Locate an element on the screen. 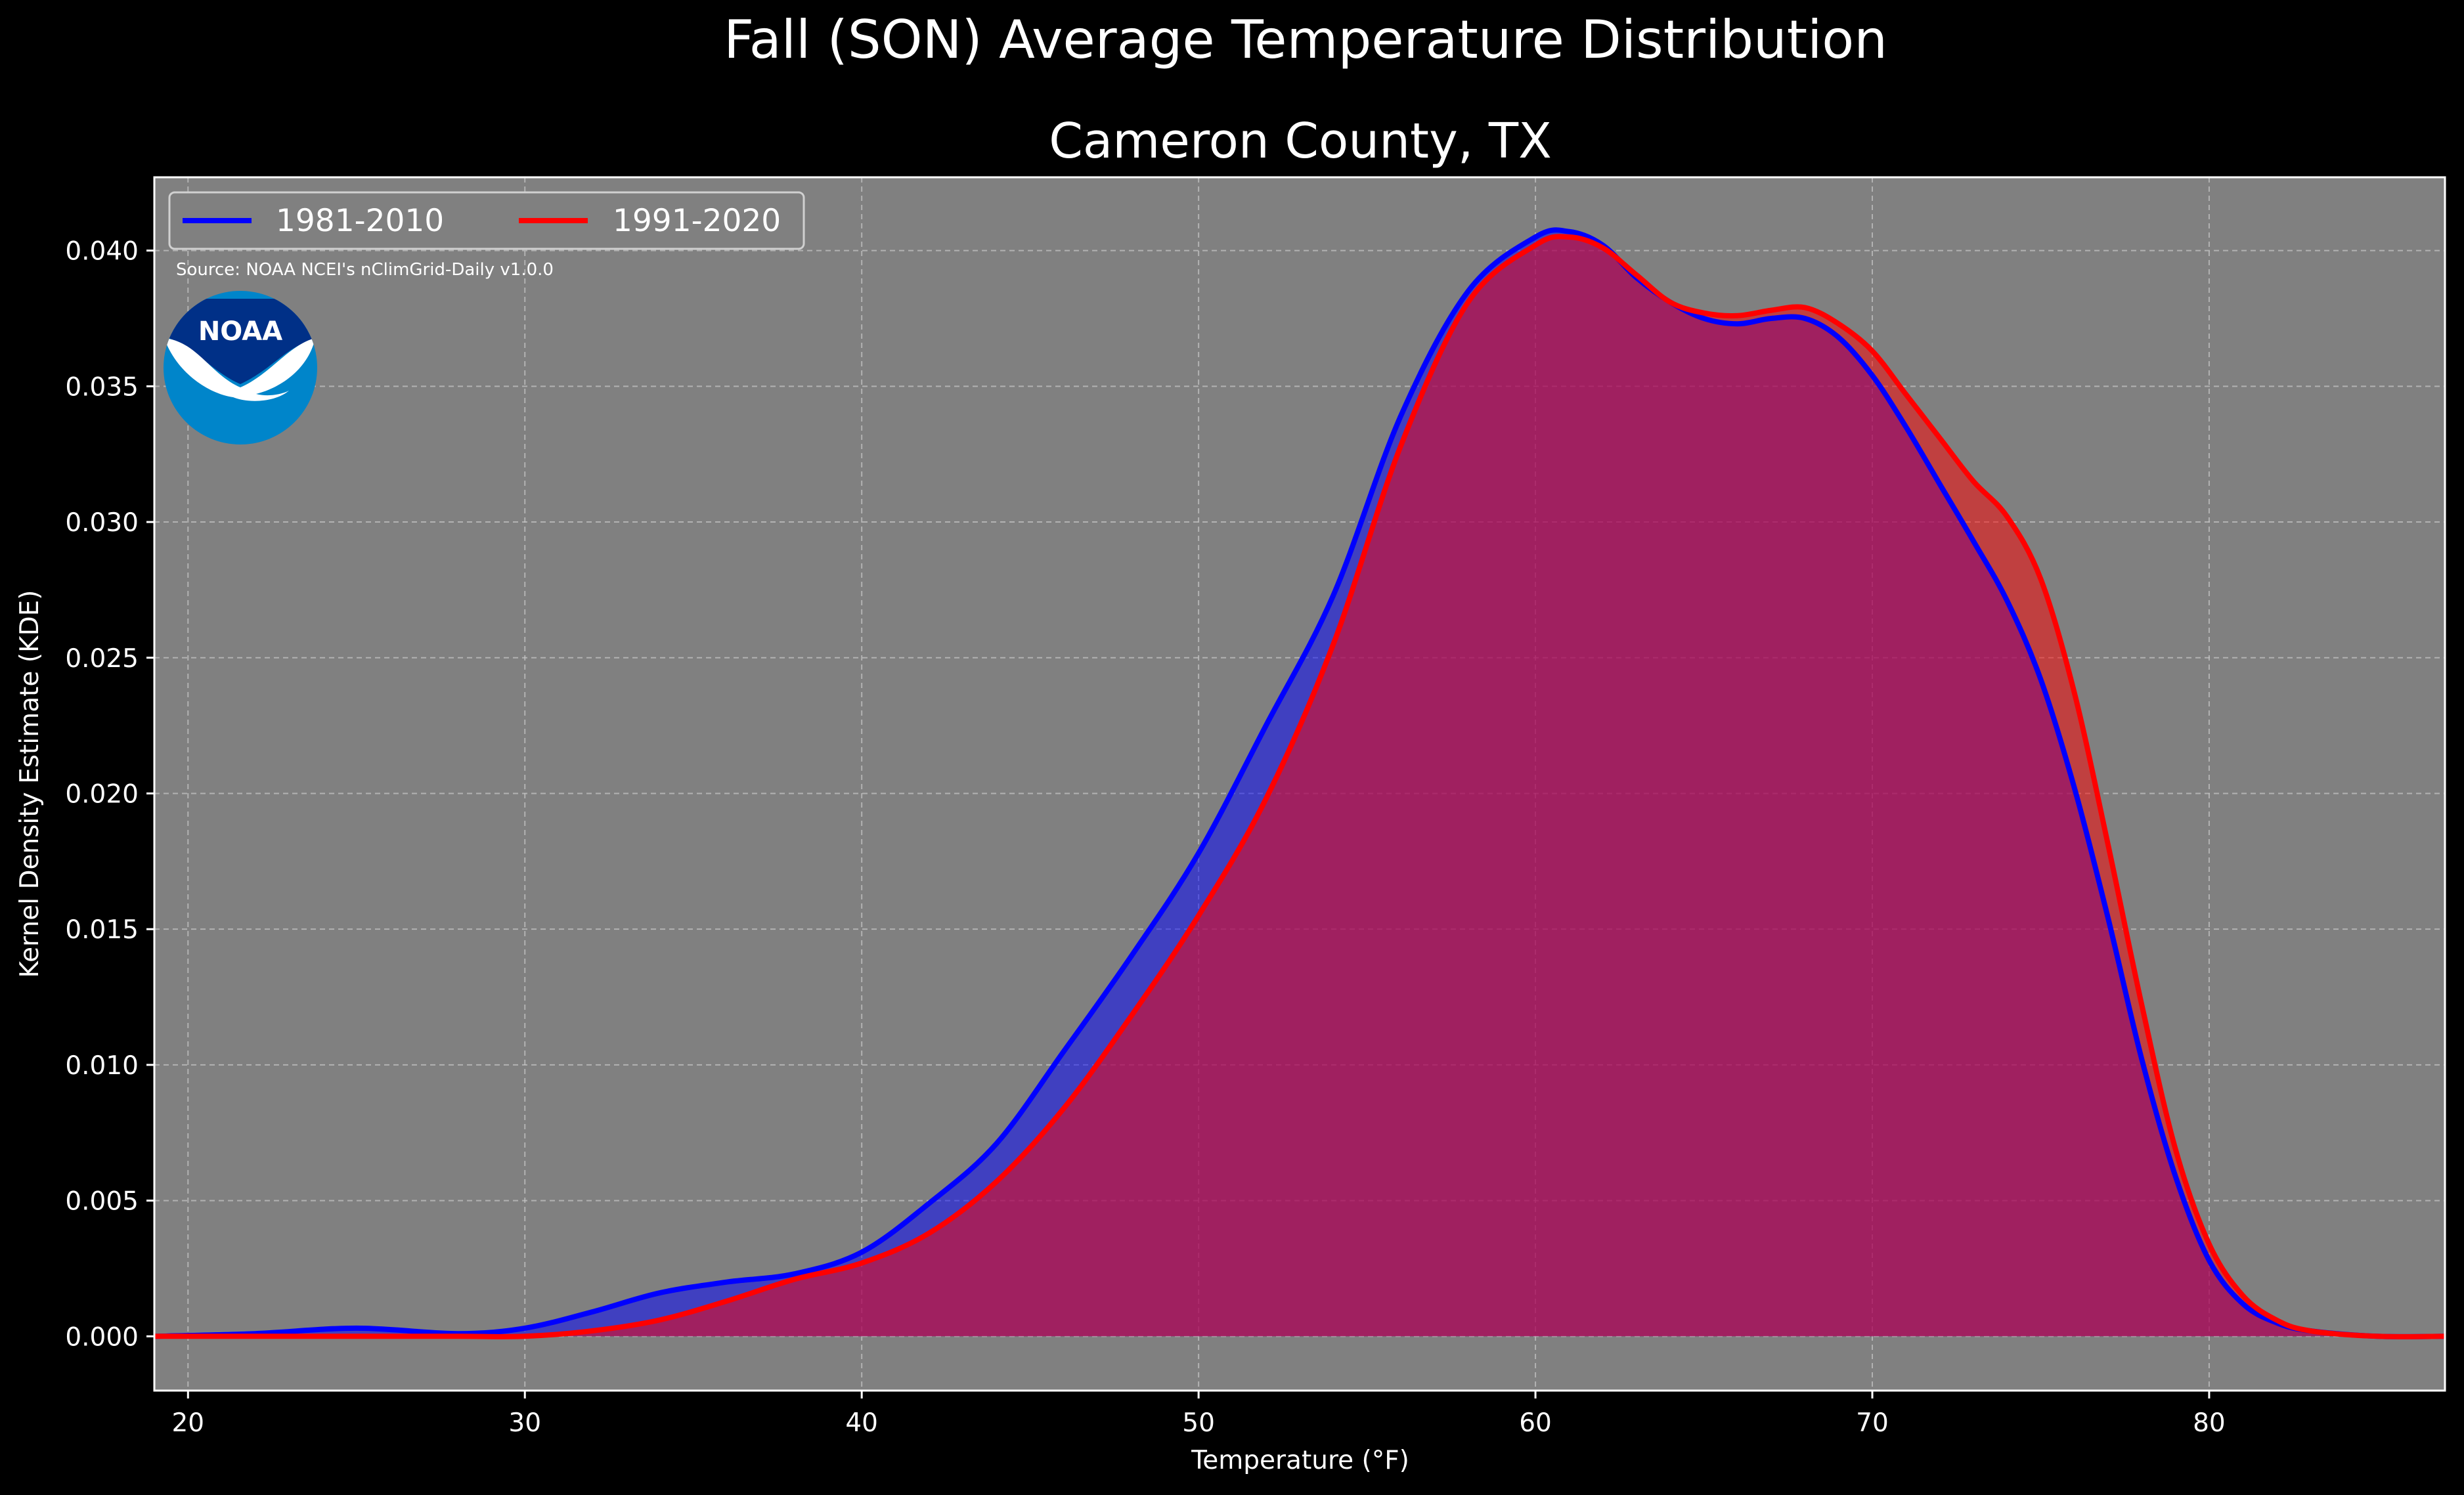 The image size is (2464, 1495). noaa-logo-text: NOAA is located at coordinates (240, 331).